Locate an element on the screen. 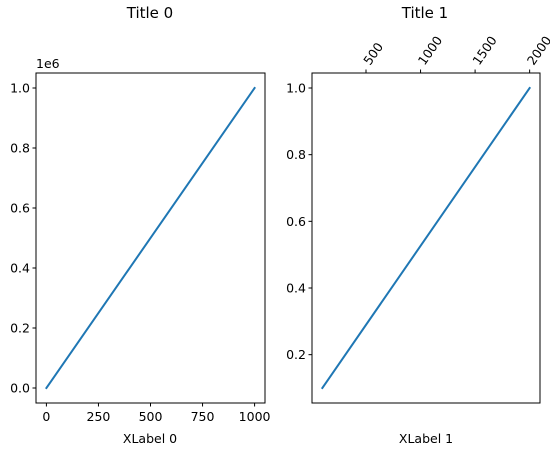 This screenshot has width=550, height=450. subplot-0-x-ticks: 0 250 500 750 1000 is located at coordinates (156, 413).